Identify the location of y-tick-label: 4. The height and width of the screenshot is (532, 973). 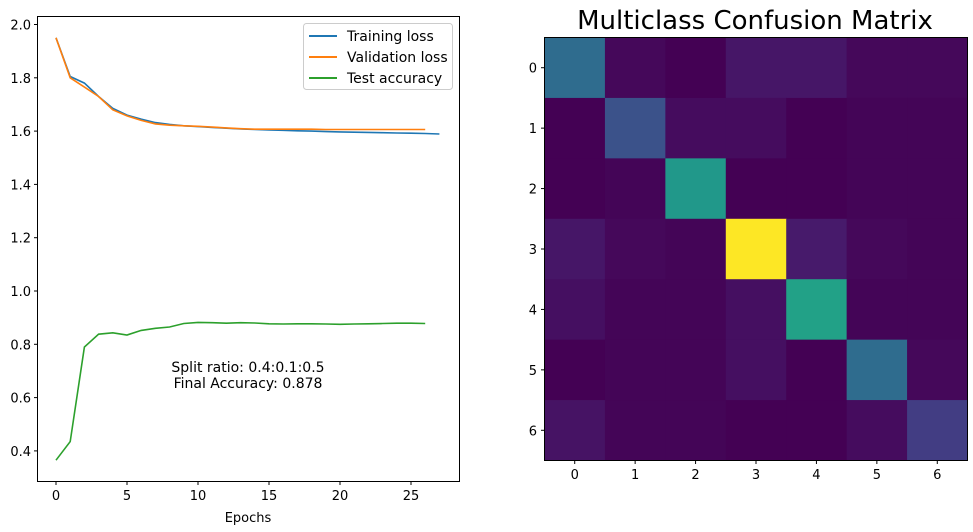
(533, 310).